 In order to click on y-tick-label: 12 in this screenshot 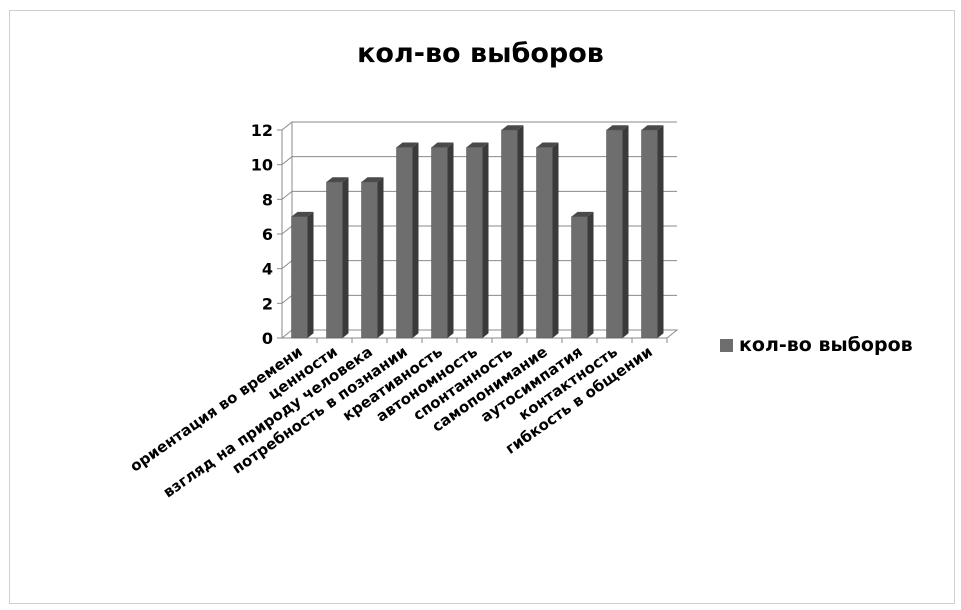, I will do `click(262, 130)`.